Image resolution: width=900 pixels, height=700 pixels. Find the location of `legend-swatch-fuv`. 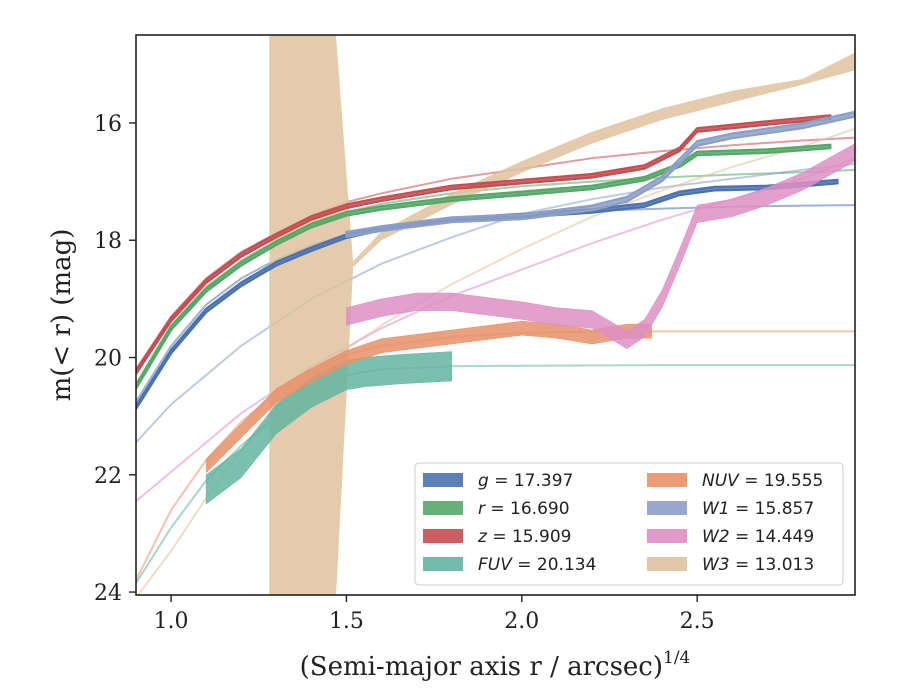

legend-swatch-fuv is located at coordinates (443, 564).